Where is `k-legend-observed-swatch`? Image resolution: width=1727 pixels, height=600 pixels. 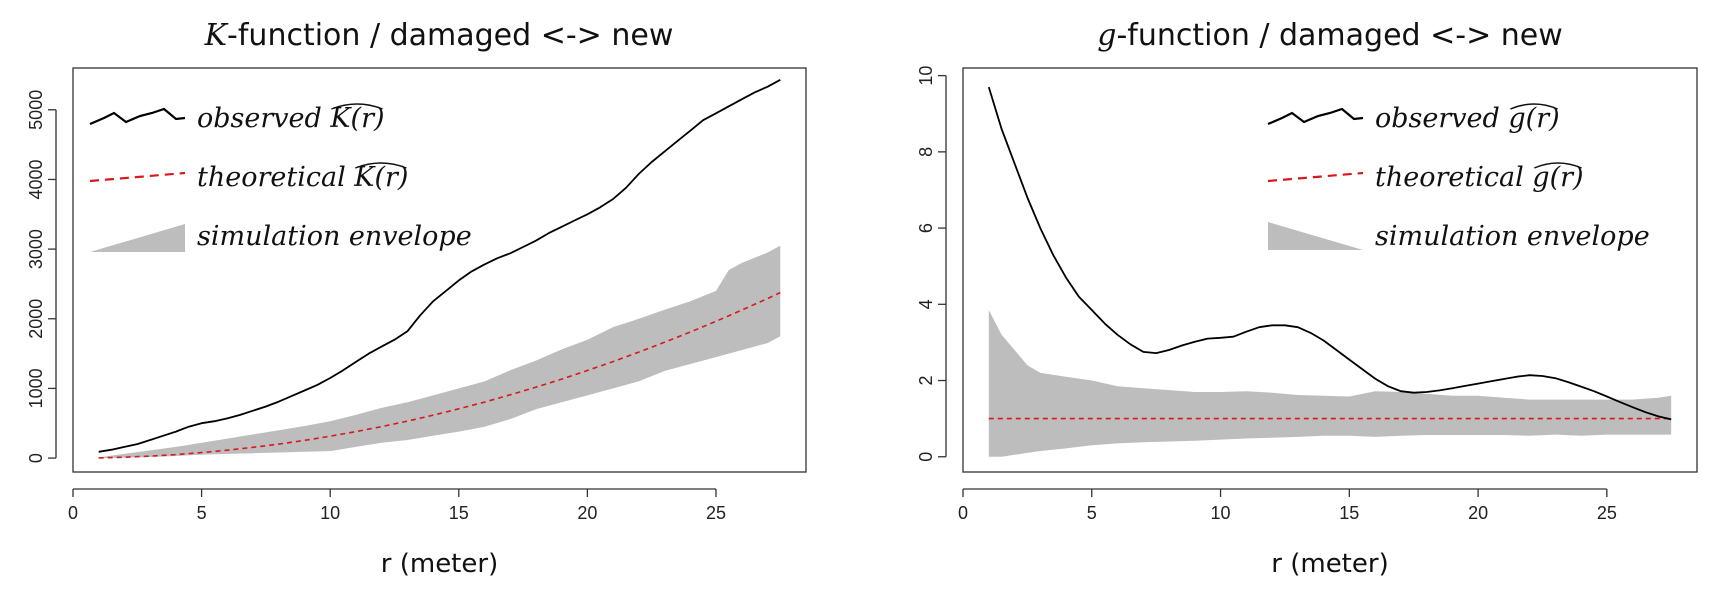 k-legend-observed-swatch is located at coordinates (137, 116).